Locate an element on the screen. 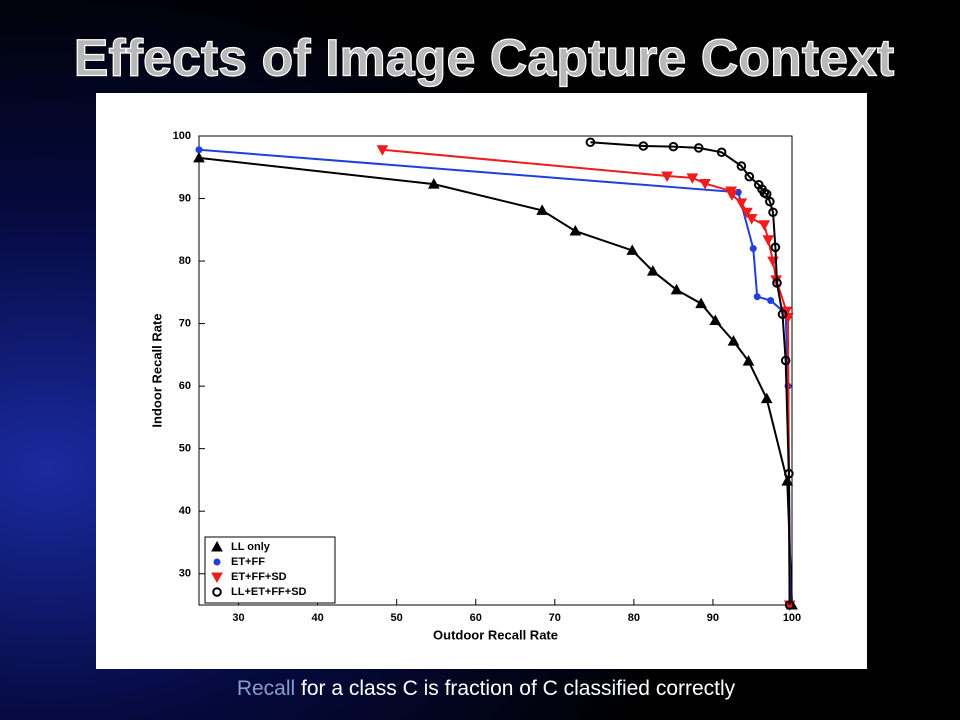  x-tick-label: 70 is located at coordinates (555, 618).